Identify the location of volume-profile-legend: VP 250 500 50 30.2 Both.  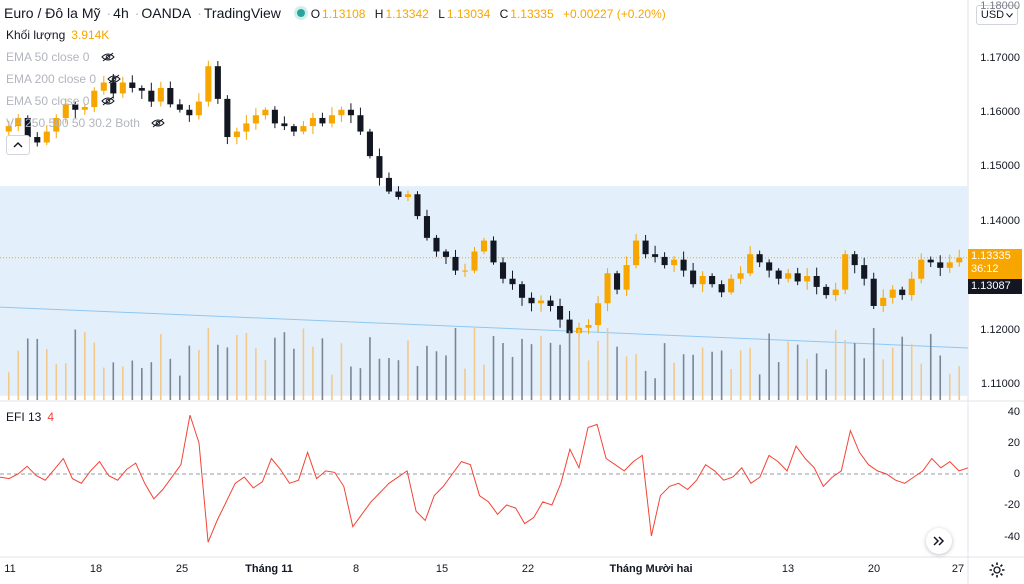
(85, 123).